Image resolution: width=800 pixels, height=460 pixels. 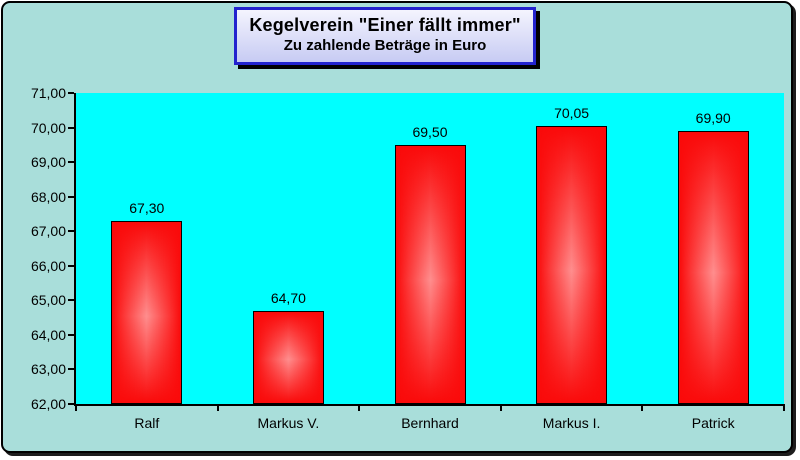 What do you see at coordinates (385, 45) in the screenshot?
I see `chart-subtitle: Zu zahlende Beträge in Euro` at bounding box center [385, 45].